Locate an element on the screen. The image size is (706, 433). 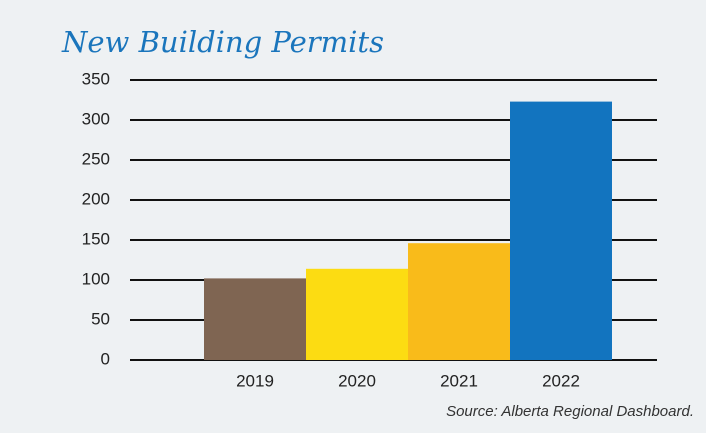
y-tick-label: 150 is located at coordinates (96, 238).